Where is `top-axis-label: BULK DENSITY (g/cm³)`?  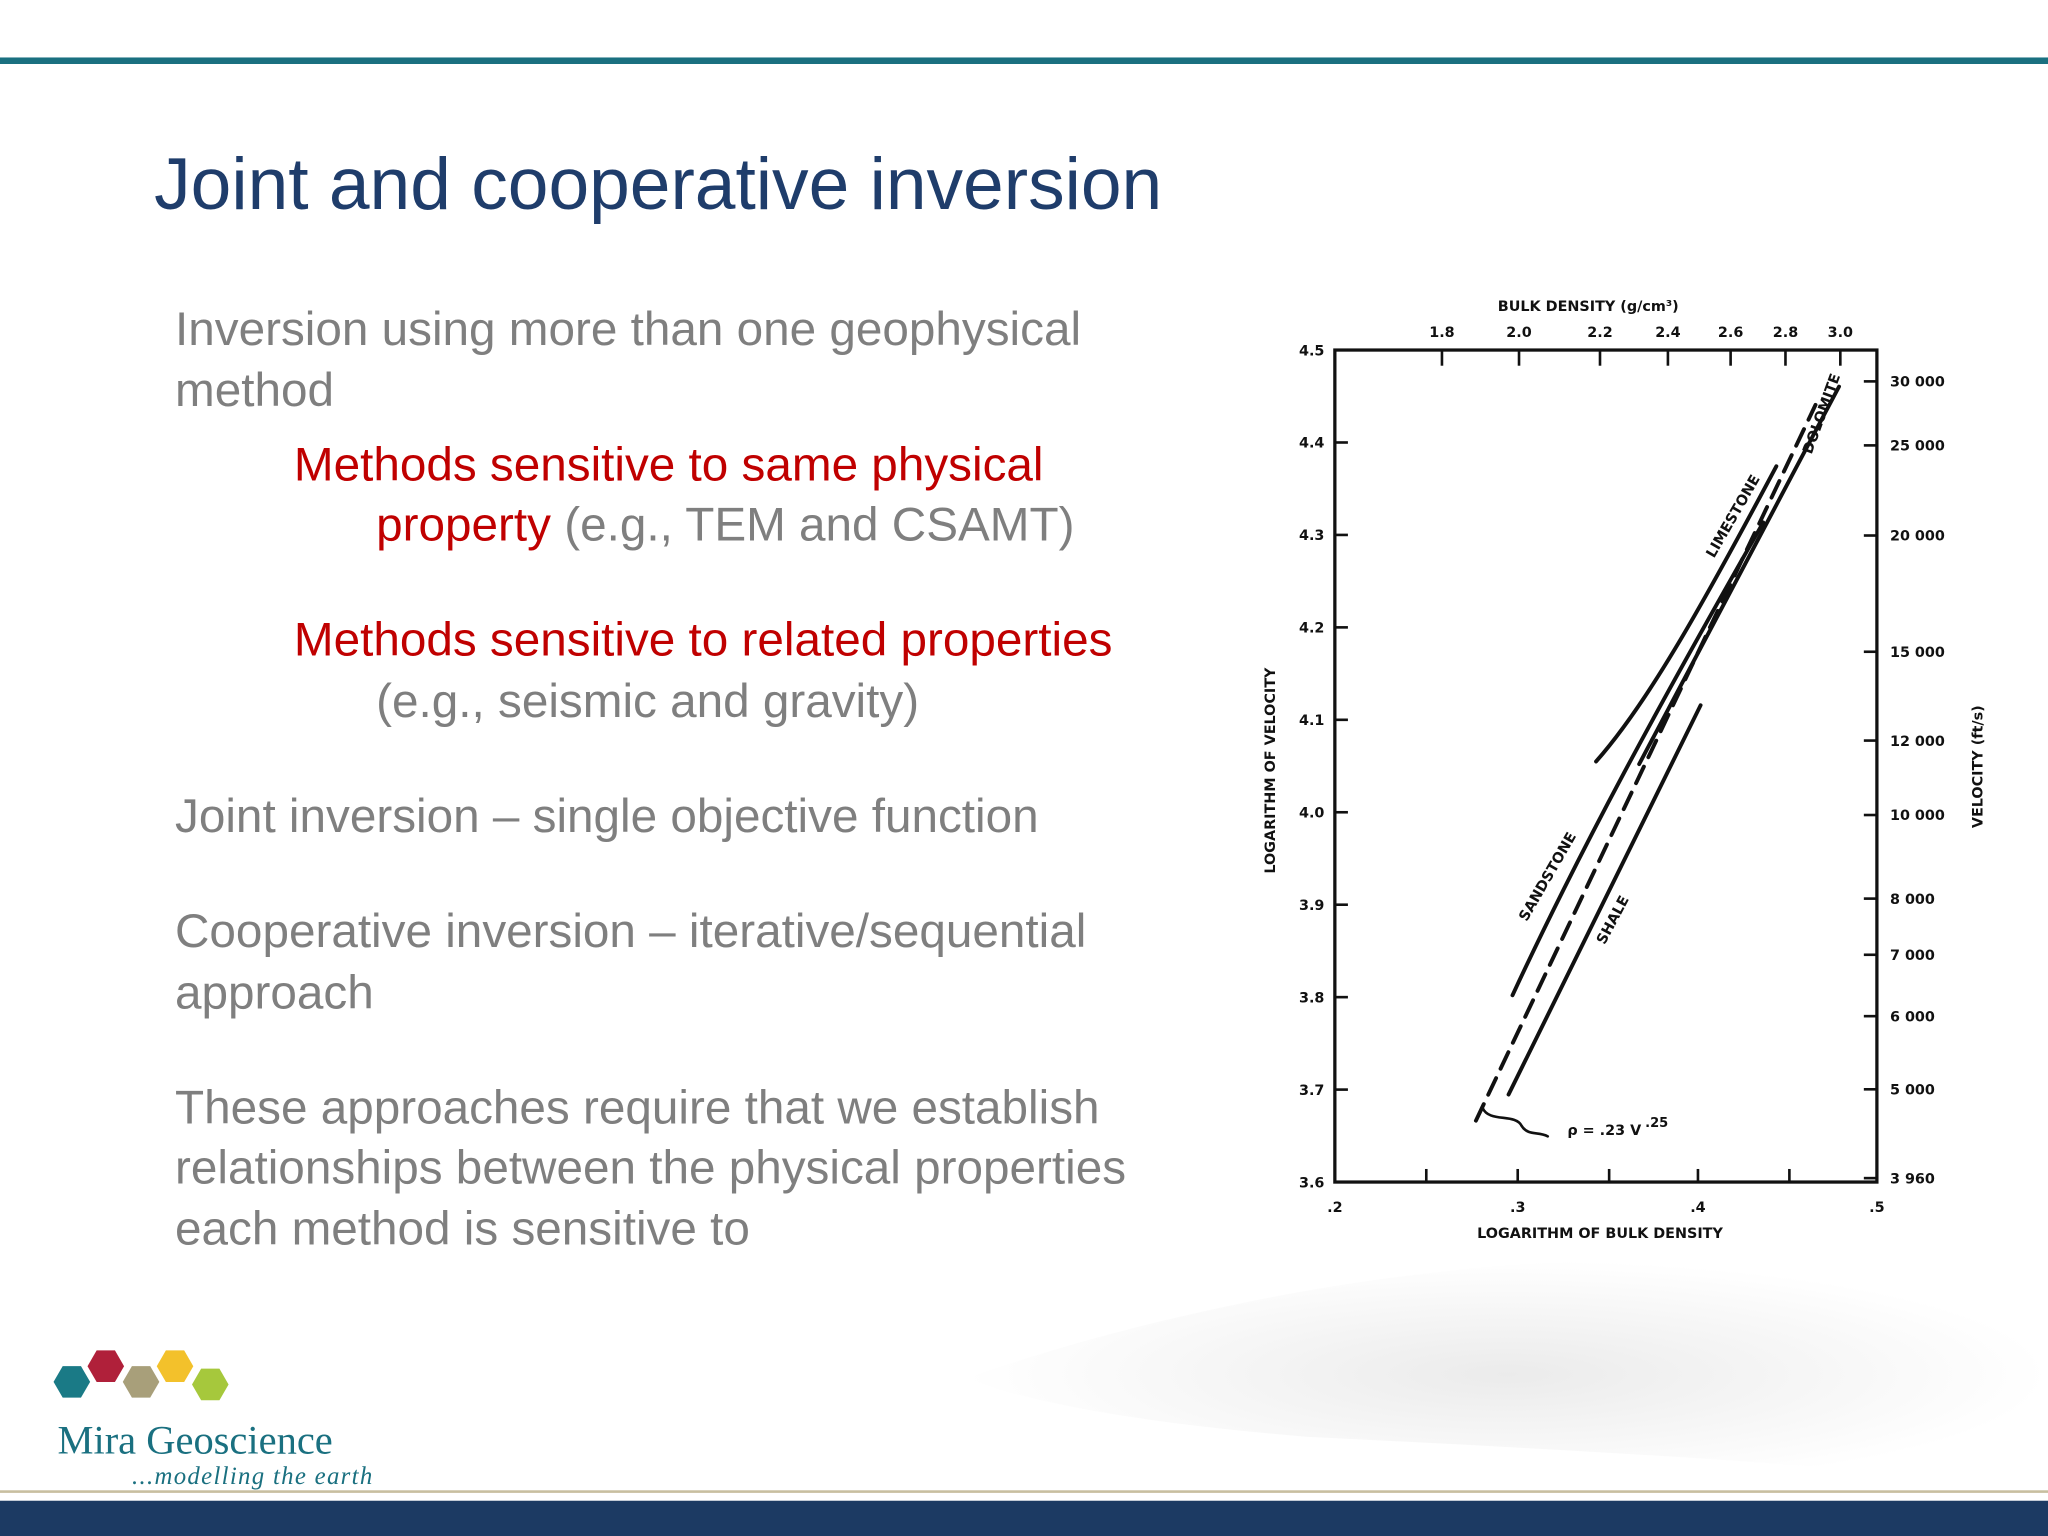 top-axis-label: BULK DENSITY (g/cm³) is located at coordinates (1588, 307).